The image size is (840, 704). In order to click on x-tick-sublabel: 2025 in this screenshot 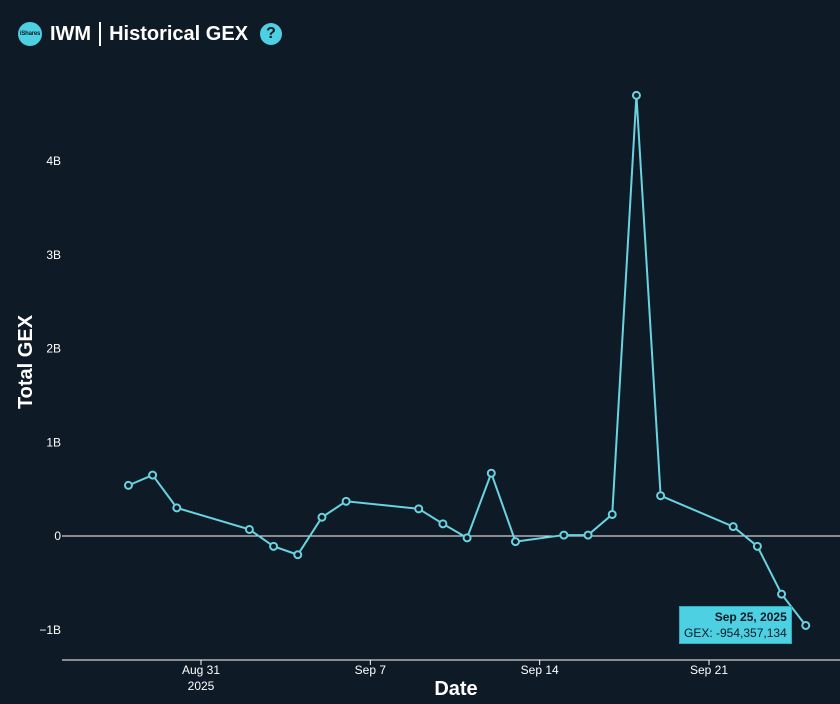, I will do `click(201, 686)`.